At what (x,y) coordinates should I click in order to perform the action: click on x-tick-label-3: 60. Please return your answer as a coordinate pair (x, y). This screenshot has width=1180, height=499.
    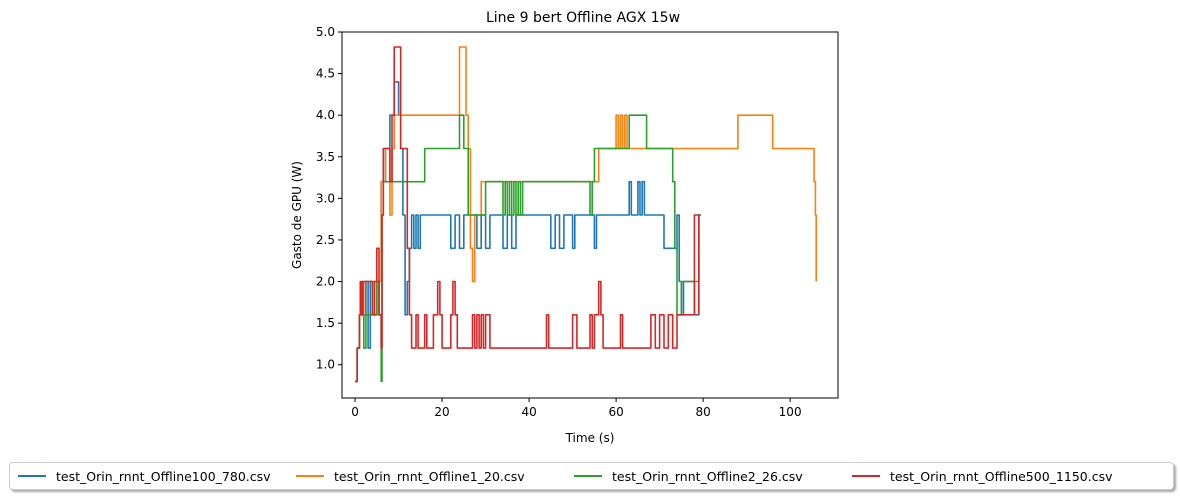
    Looking at the image, I should click on (615, 412).